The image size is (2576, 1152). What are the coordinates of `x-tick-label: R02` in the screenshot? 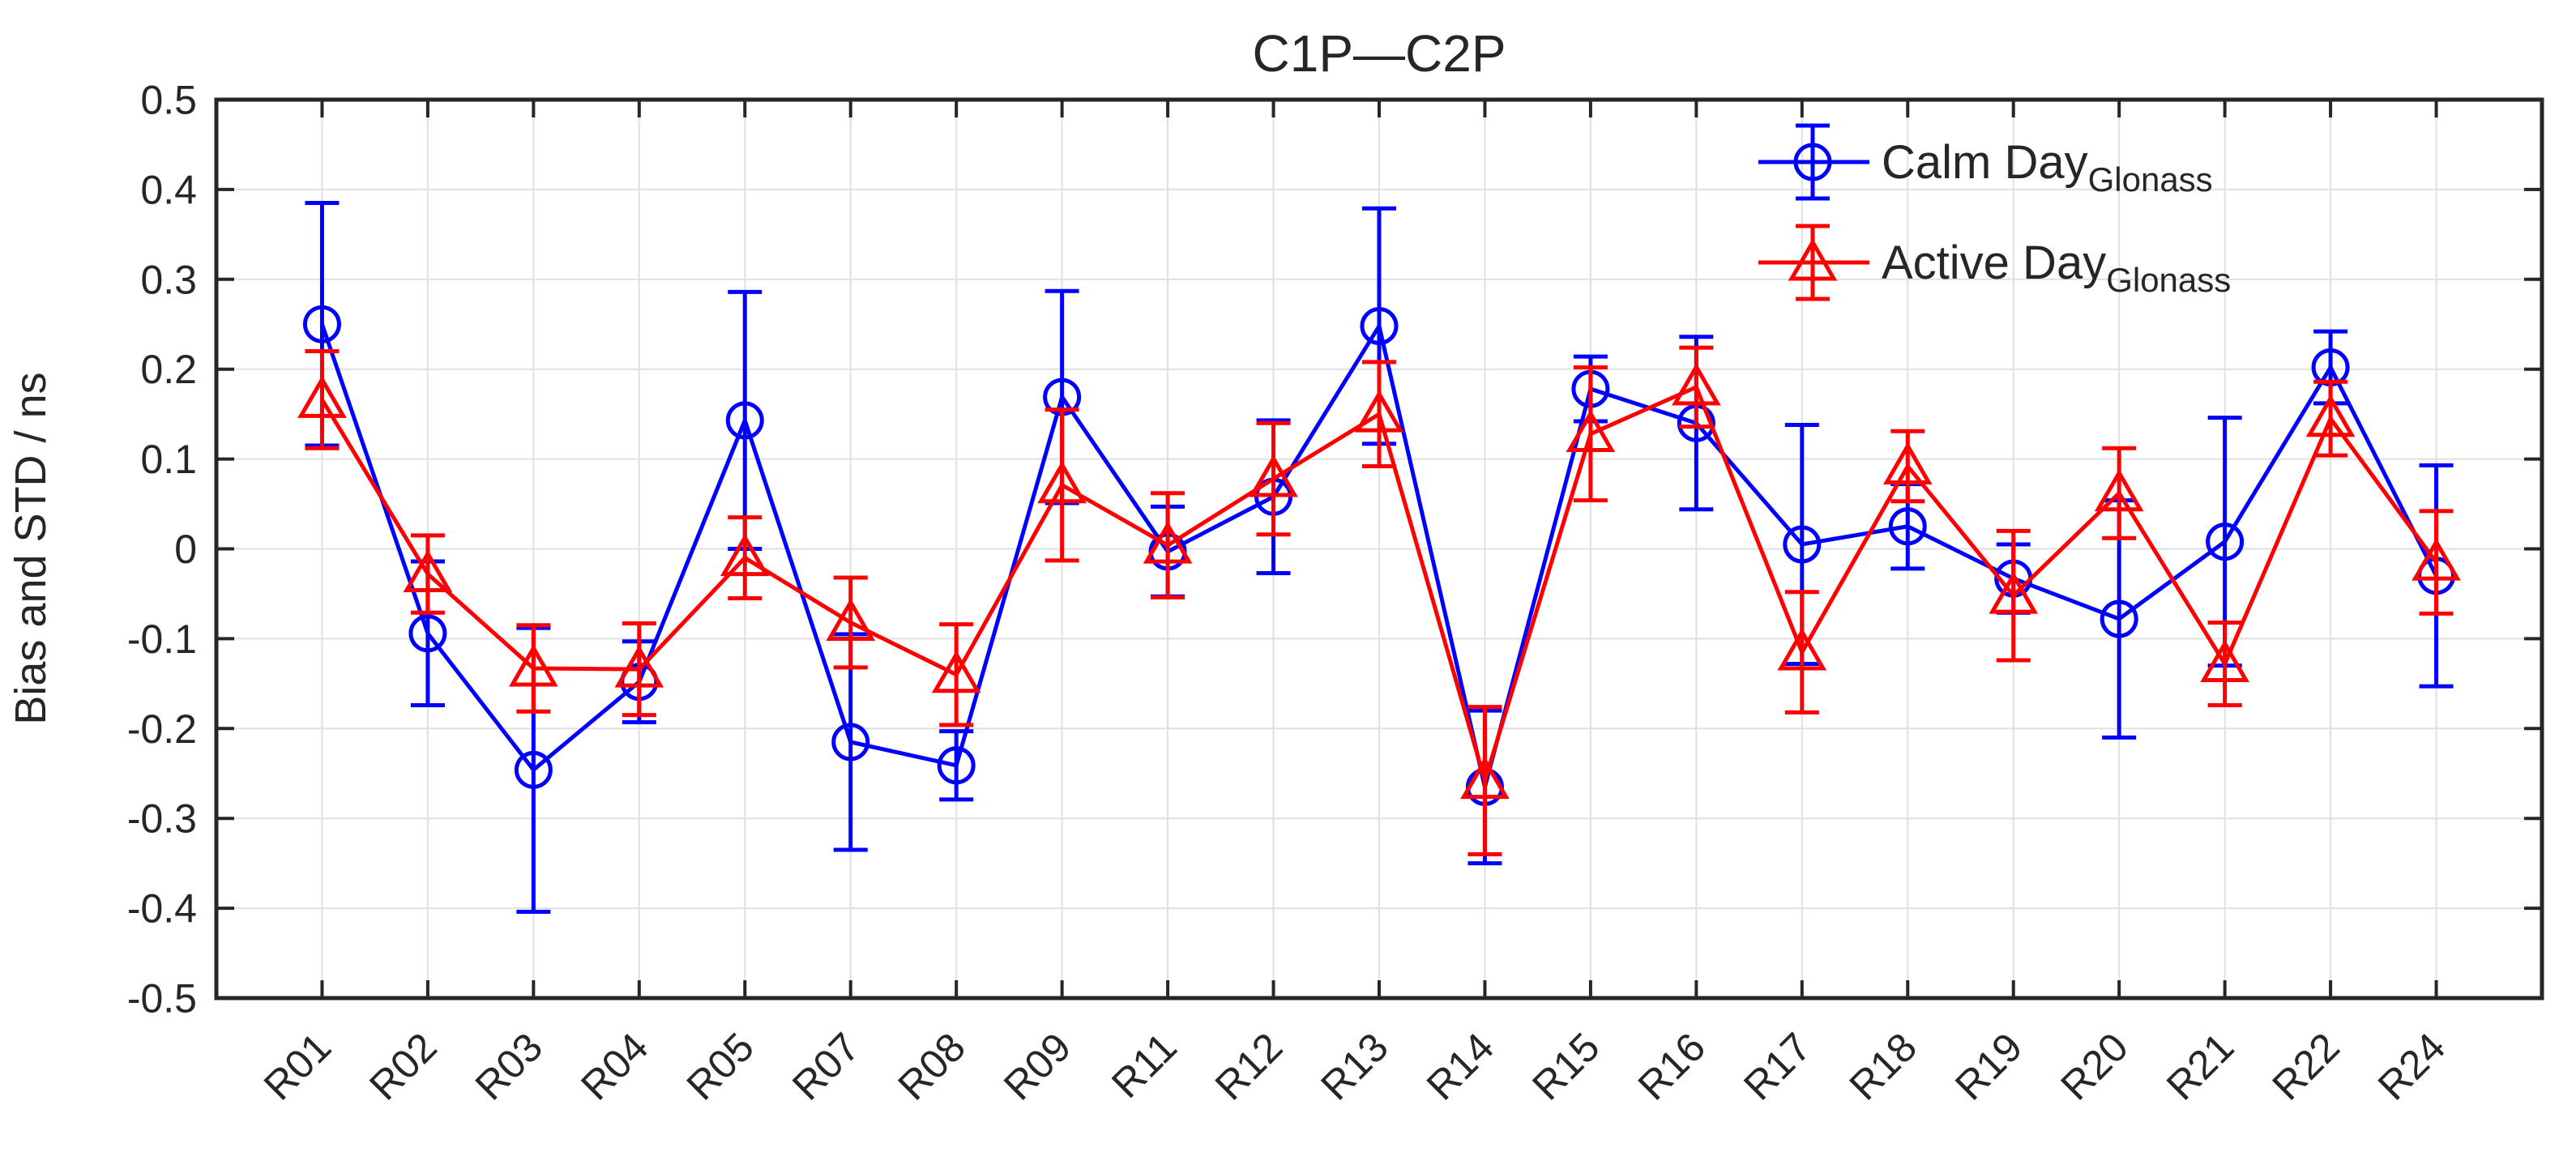 It's located at (403, 1066).